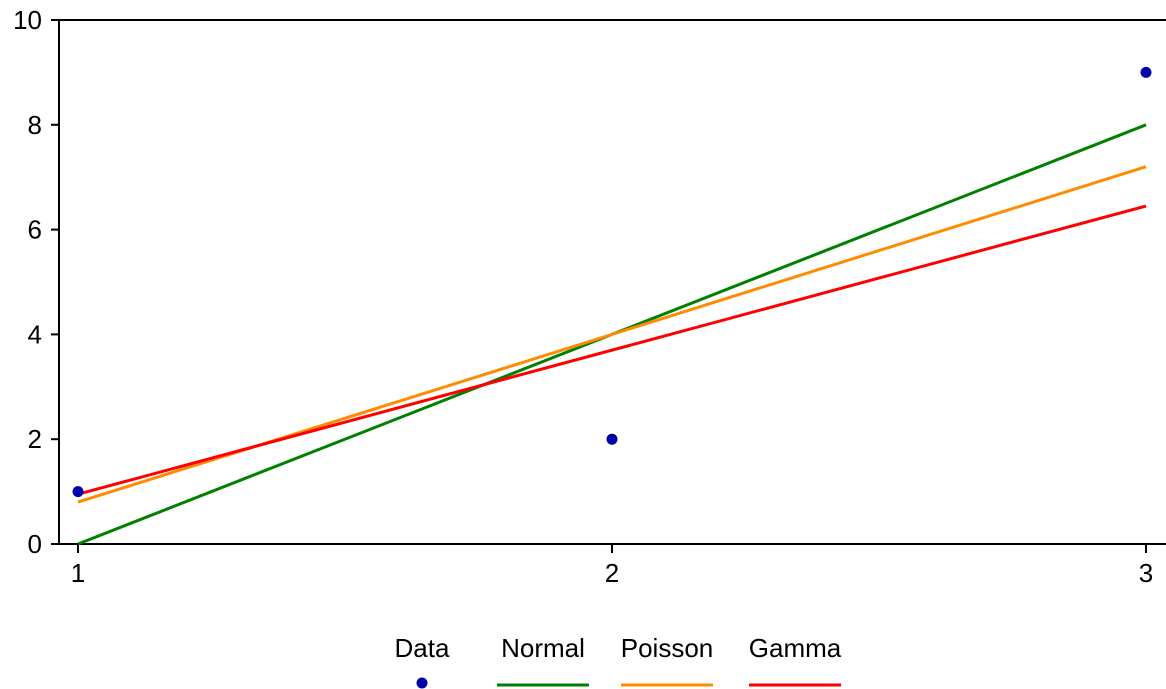 This screenshot has width=1166, height=689. What do you see at coordinates (35, 125) in the screenshot?
I see `y-tick-label: 8` at bounding box center [35, 125].